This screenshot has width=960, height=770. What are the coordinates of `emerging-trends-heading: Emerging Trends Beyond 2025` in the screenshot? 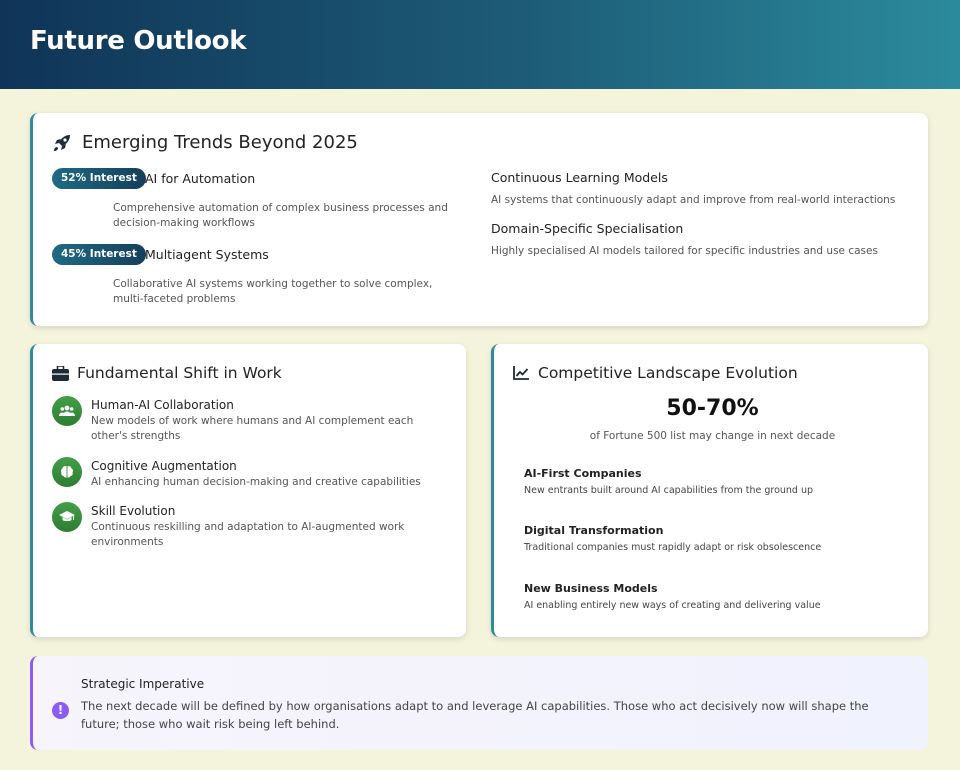 It's located at (204, 142).